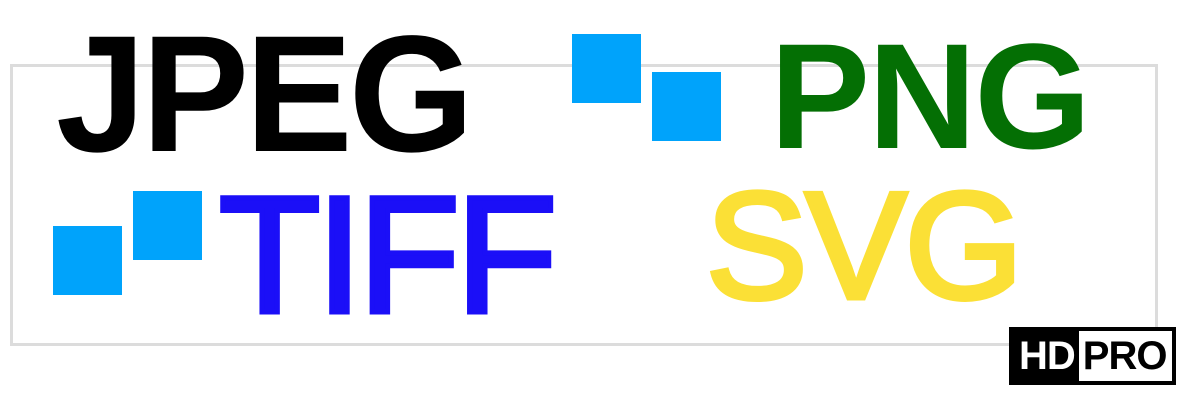  Describe the element at coordinates (930, 96) in the screenshot. I see `png-label: PNG` at that location.